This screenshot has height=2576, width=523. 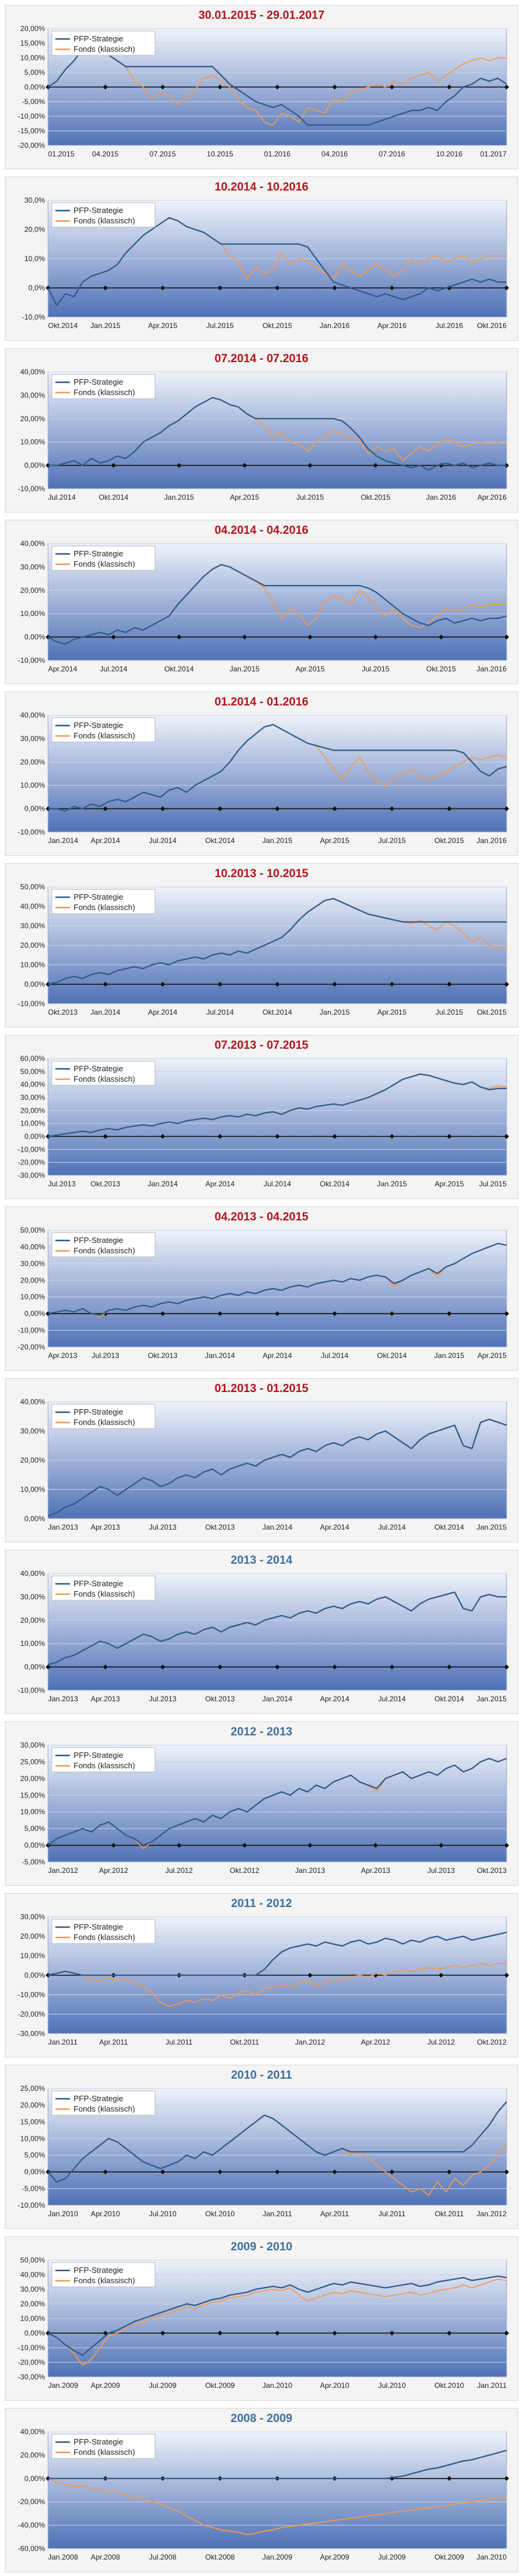 What do you see at coordinates (33, 2089) in the screenshot?
I see `y-tick-label: 25,00%` at bounding box center [33, 2089].